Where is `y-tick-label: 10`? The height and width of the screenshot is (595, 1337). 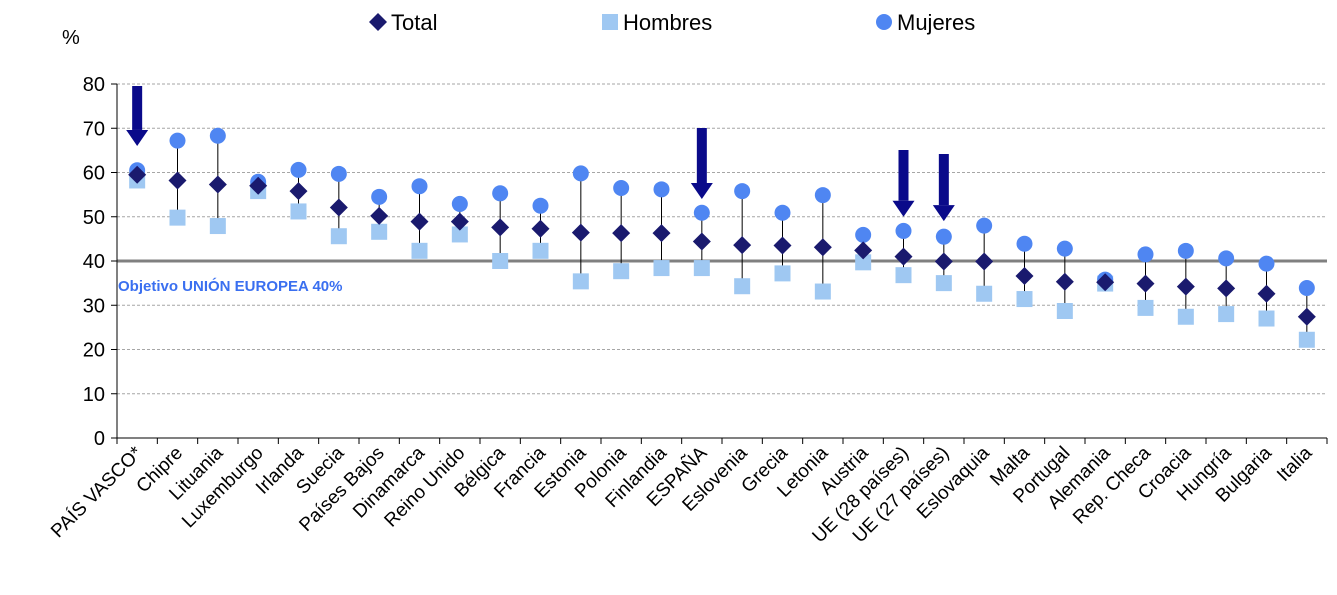 y-tick-label: 10 is located at coordinates (94, 395).